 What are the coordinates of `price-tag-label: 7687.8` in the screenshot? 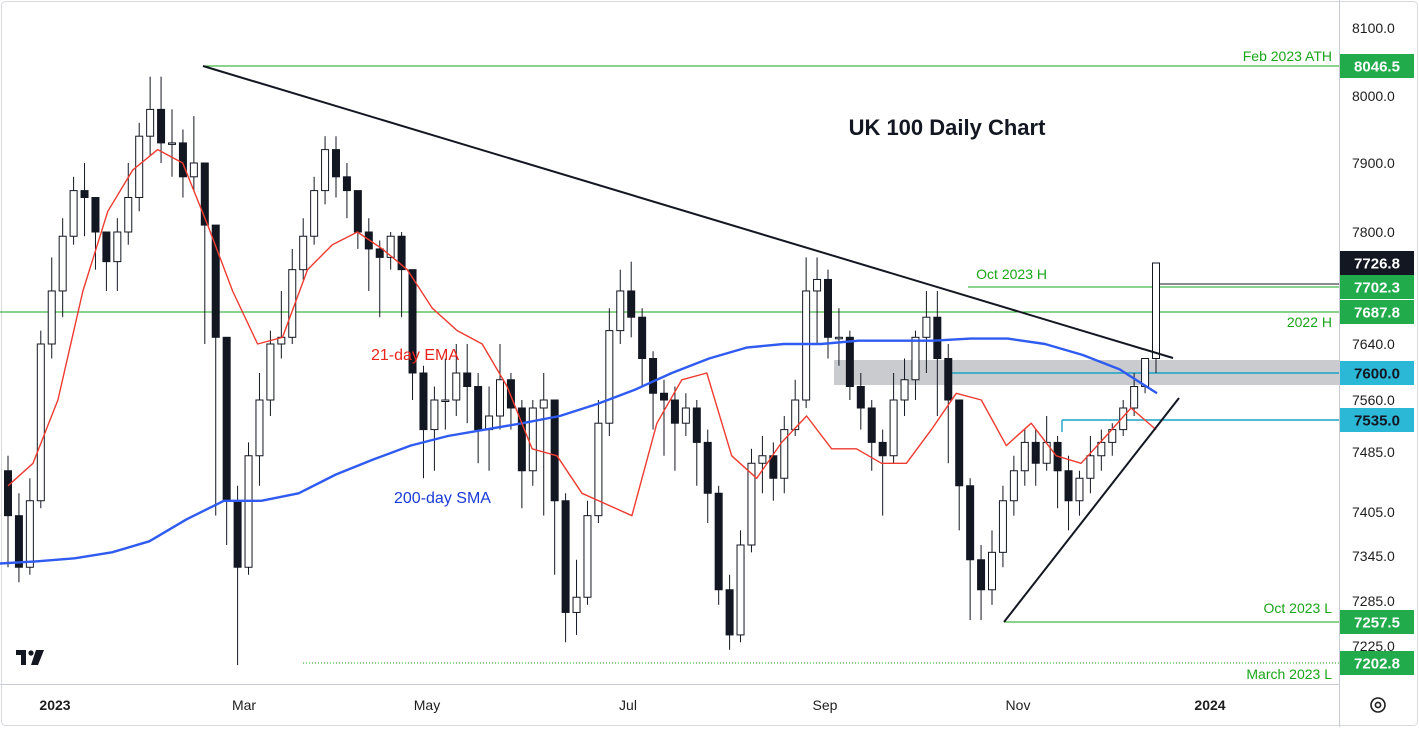 It's located at (1377, 313).